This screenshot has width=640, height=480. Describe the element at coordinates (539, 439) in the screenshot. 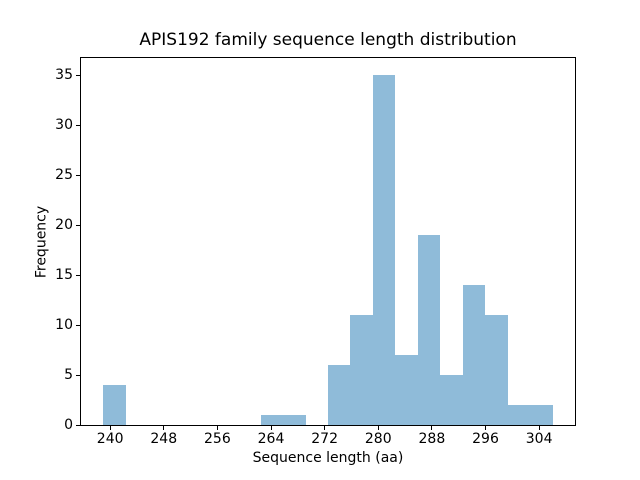

I see `x-tick-label: 304` at that location.